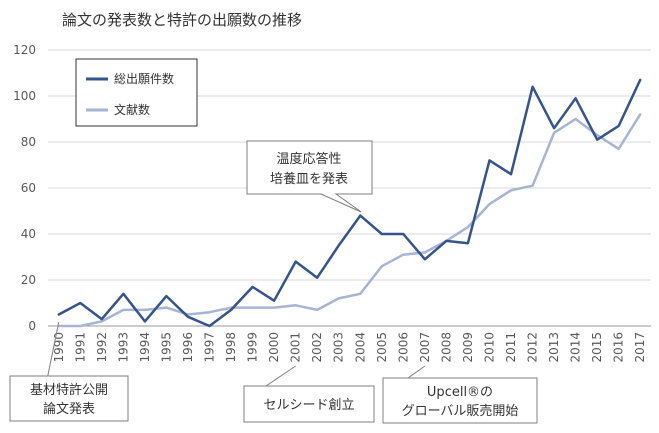  I want to click on x-tick-label: 2000, so click(274, 347).